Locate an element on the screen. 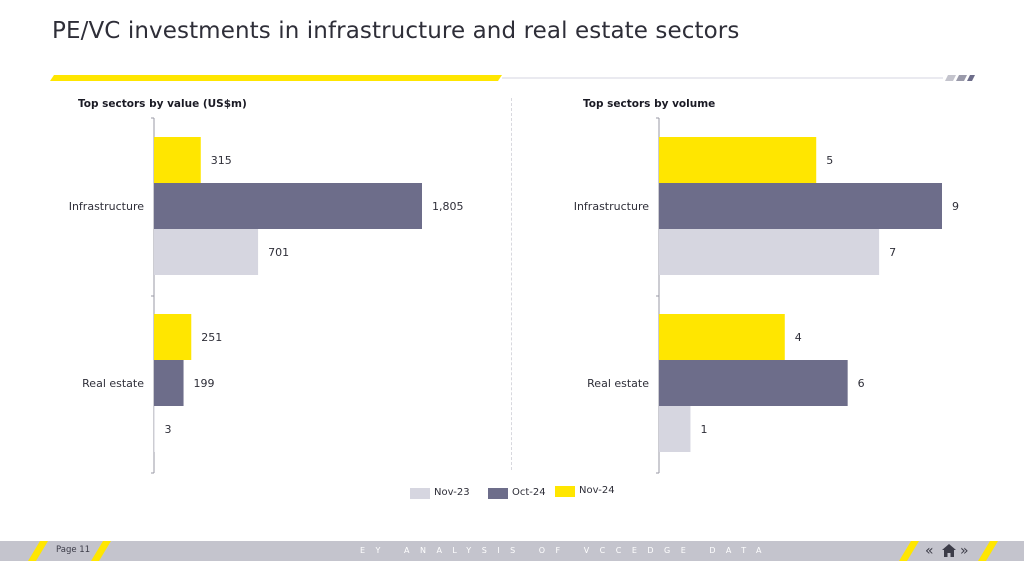 Image resolution: width=1024 pixels, height=576 pixels. data-label-infrastructure-nov-24: 315 is located at coordinates (221, 160).